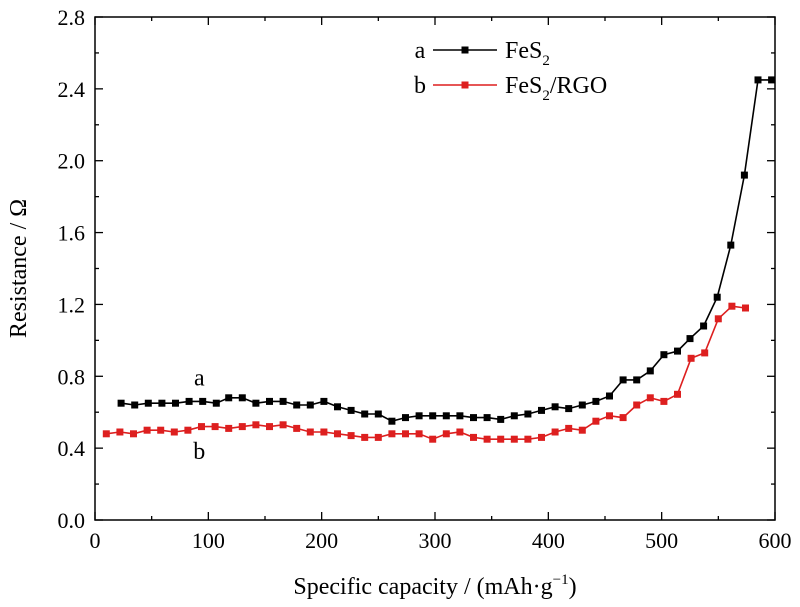 The height and width of the screenshot is (607, 800). What do you see at coordinates (72, 17) in the screenshot?
I see `y-tick-label: 2.8` at bounding box center [72, 17].